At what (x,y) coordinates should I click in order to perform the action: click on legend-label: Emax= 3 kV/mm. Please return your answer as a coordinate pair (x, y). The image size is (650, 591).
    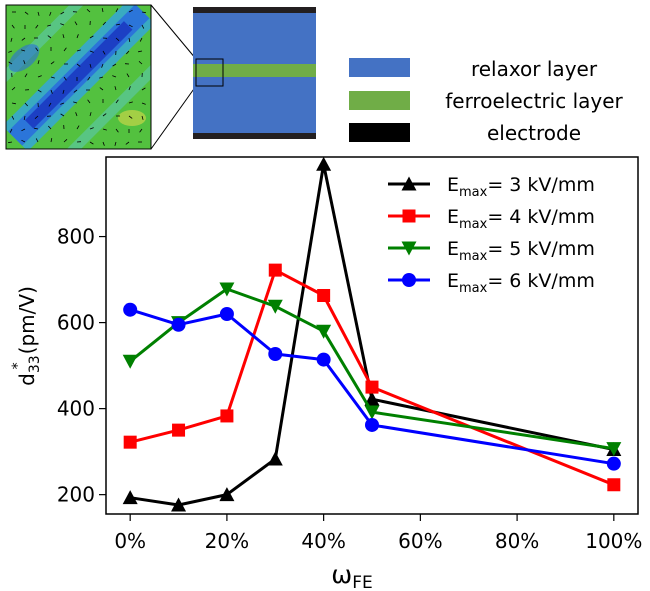
    Looking at the image, I should click on (521, 187).